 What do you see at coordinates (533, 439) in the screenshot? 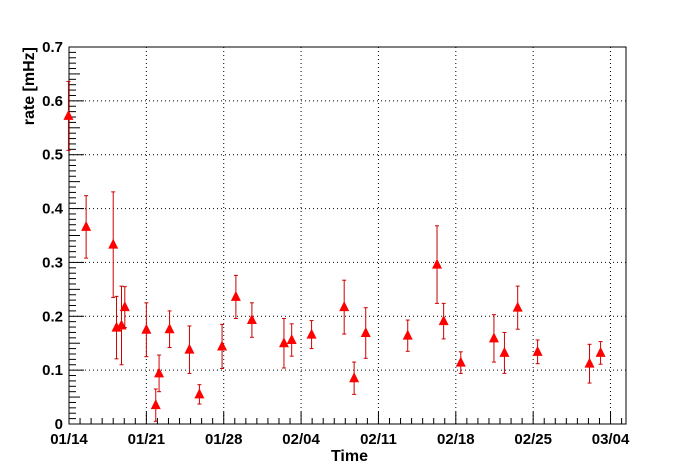
I see `x-tick-label: 02/25` at bounding box center [533, 439].